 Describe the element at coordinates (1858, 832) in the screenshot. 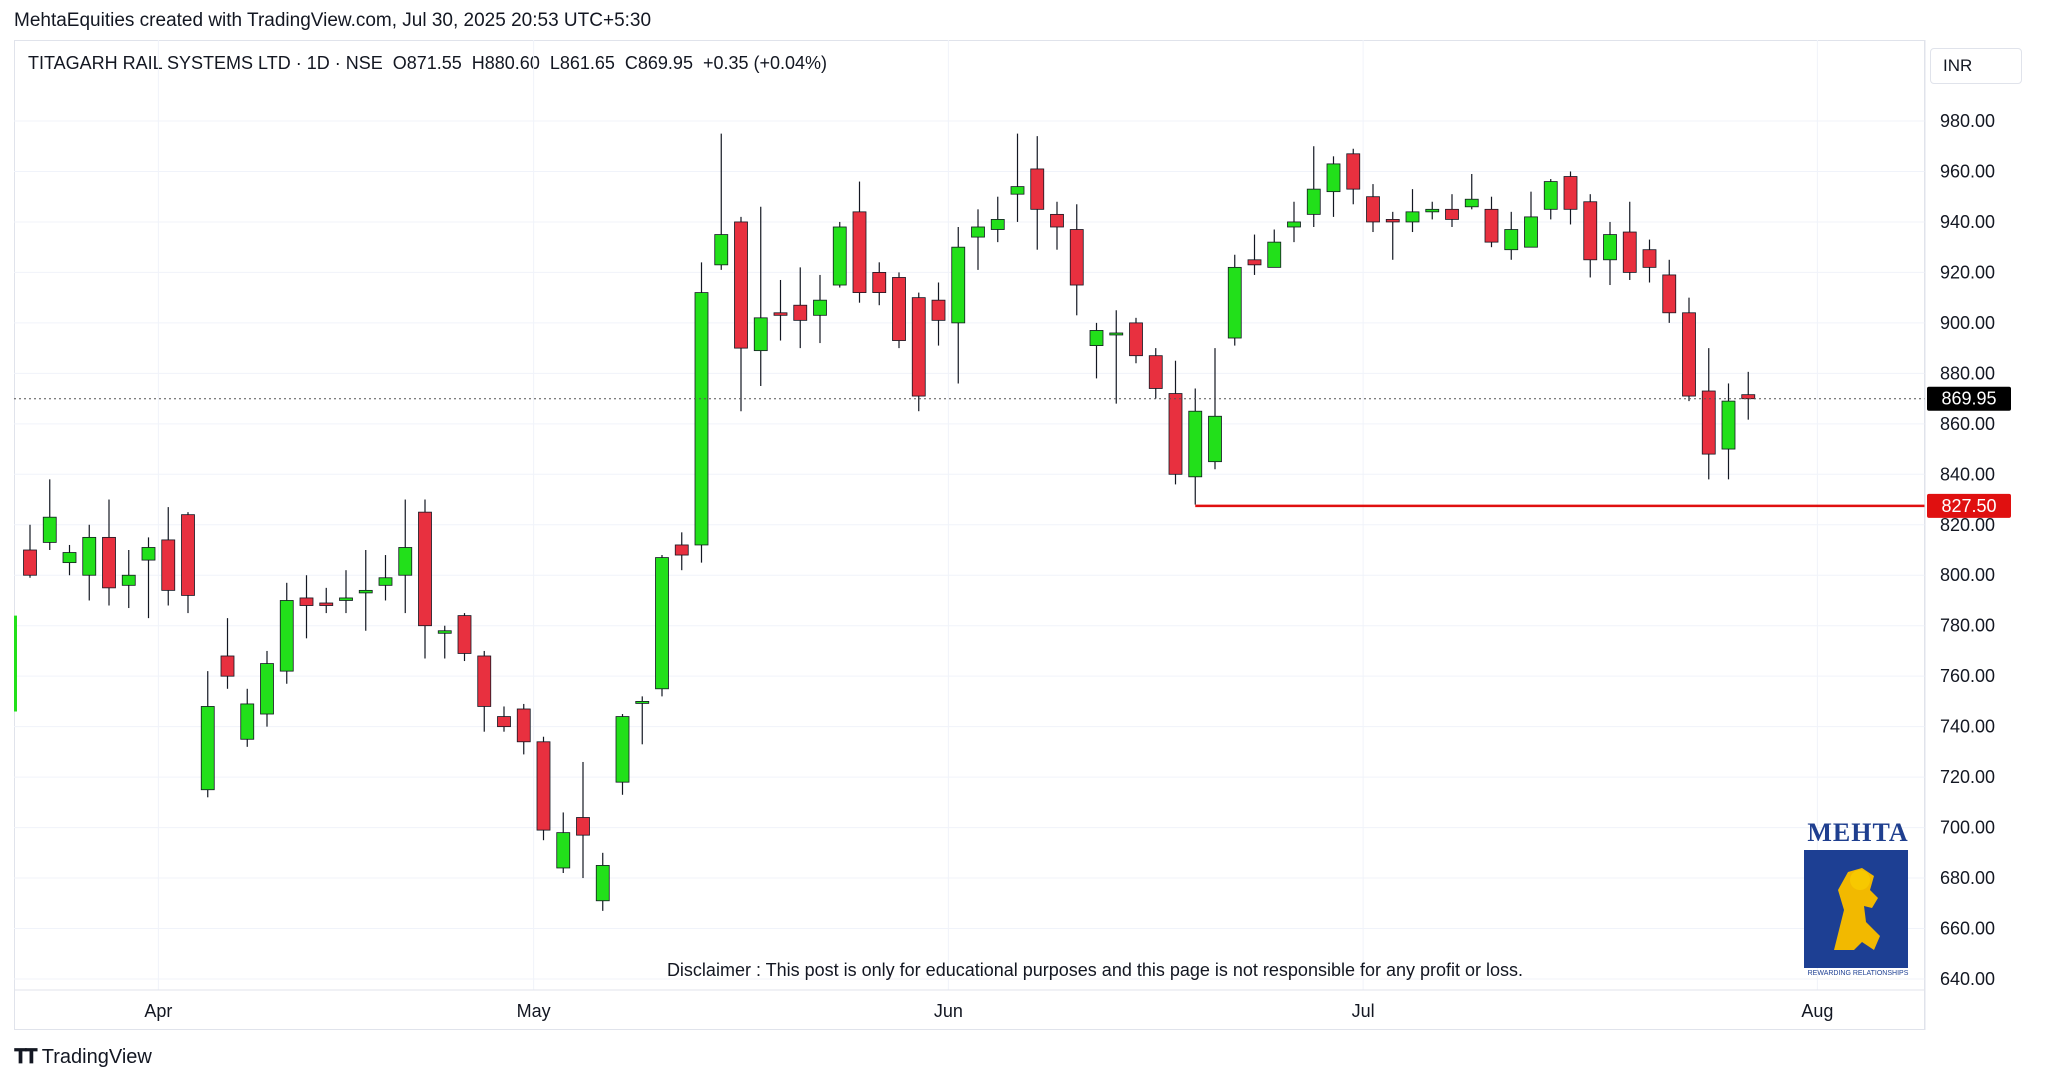

I see `logo-wordmark: MEHTA` at that location.